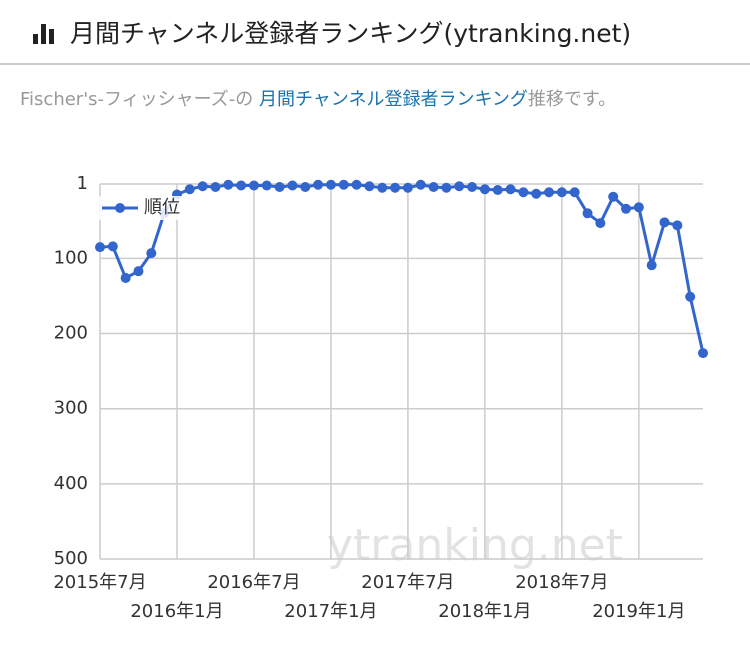 This screenshot has height=655, width=750. I want to click on x-tick-label: 2017年1月, so click(330, 611).